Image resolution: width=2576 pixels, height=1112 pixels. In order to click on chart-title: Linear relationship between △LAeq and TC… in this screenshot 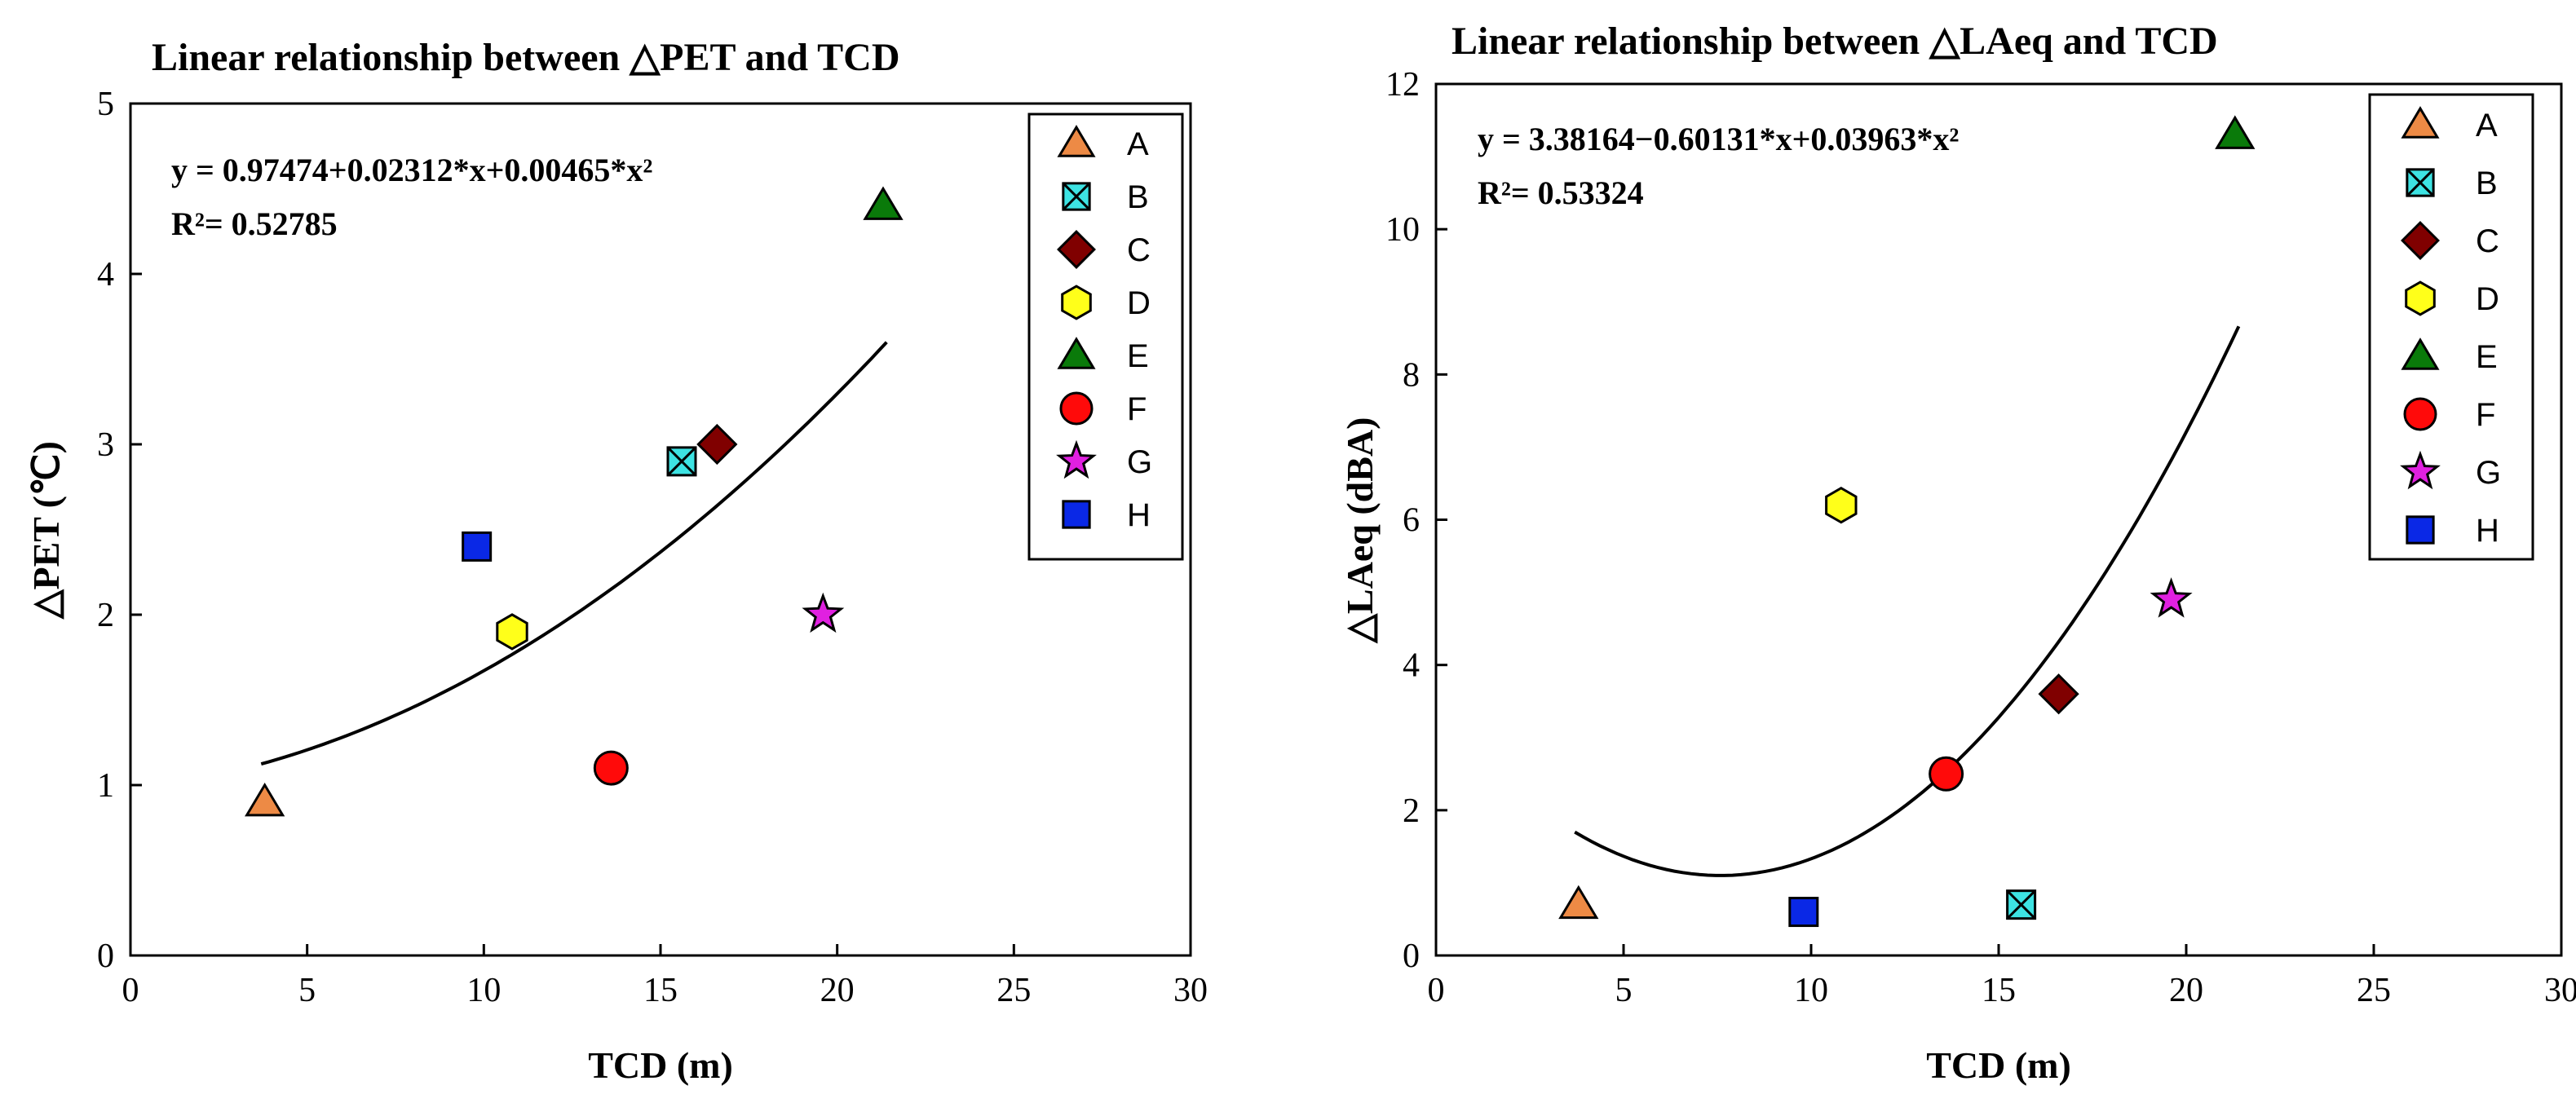, I will do `click(1834, 41)`.